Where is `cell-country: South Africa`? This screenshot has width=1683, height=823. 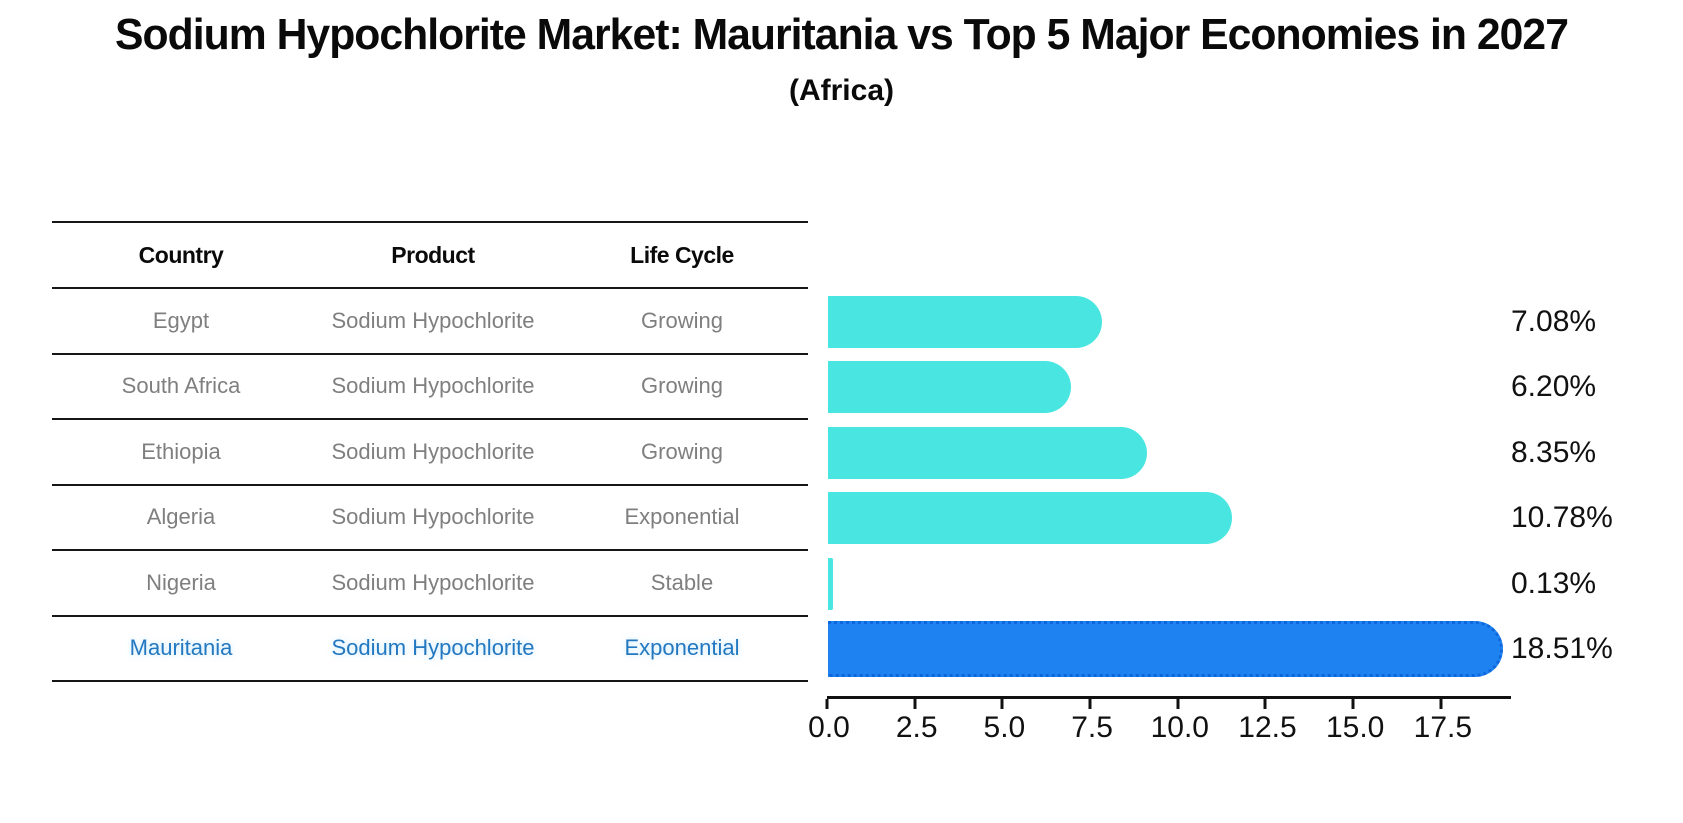 cell-country: South Africa is located at coordinates (181, 386).